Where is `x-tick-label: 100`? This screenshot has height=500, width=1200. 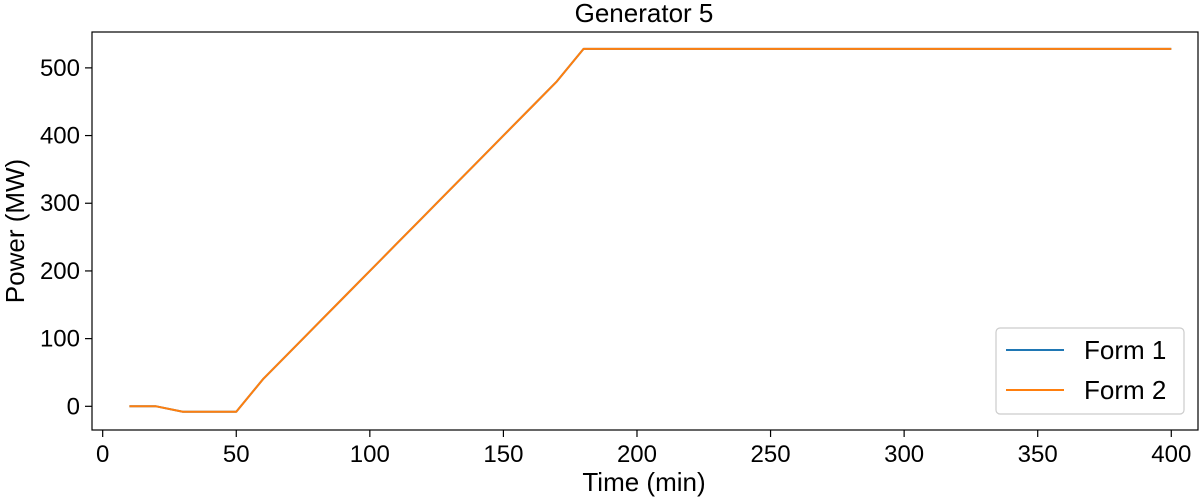 x-tick-label: 100 is located at coordinates (370, 454).